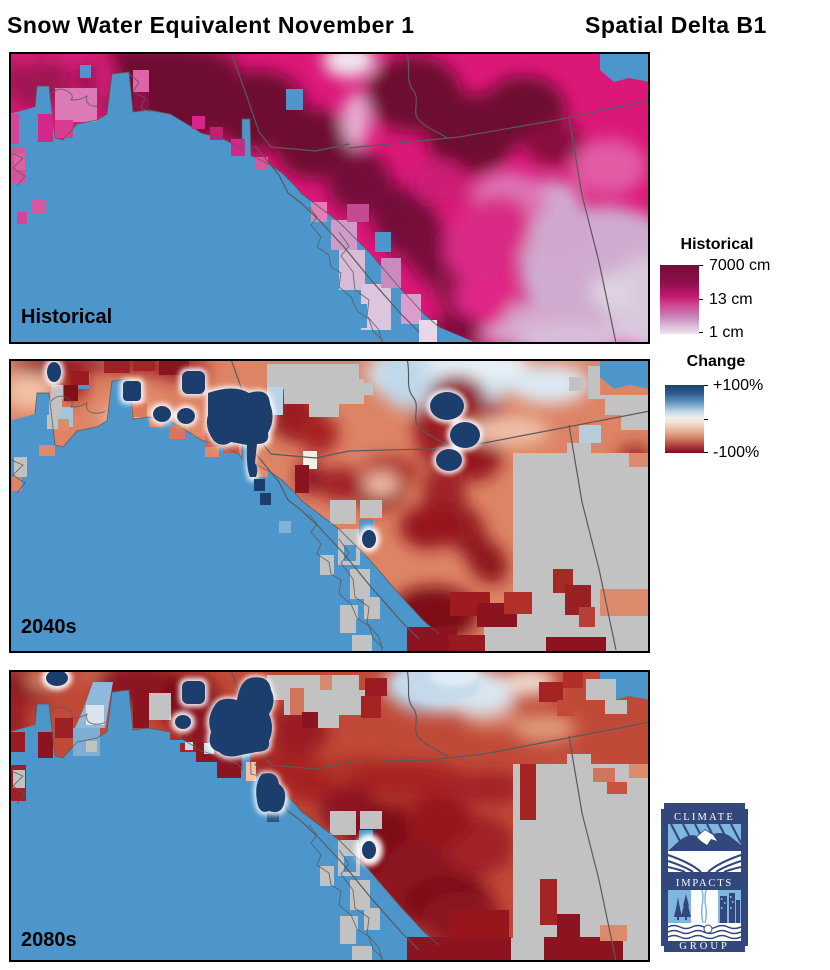 The image size is (830, 970). Describe the element at coordinates (704, 883) in the screenshot. I see `svg-text: IMPACTS` at that location.